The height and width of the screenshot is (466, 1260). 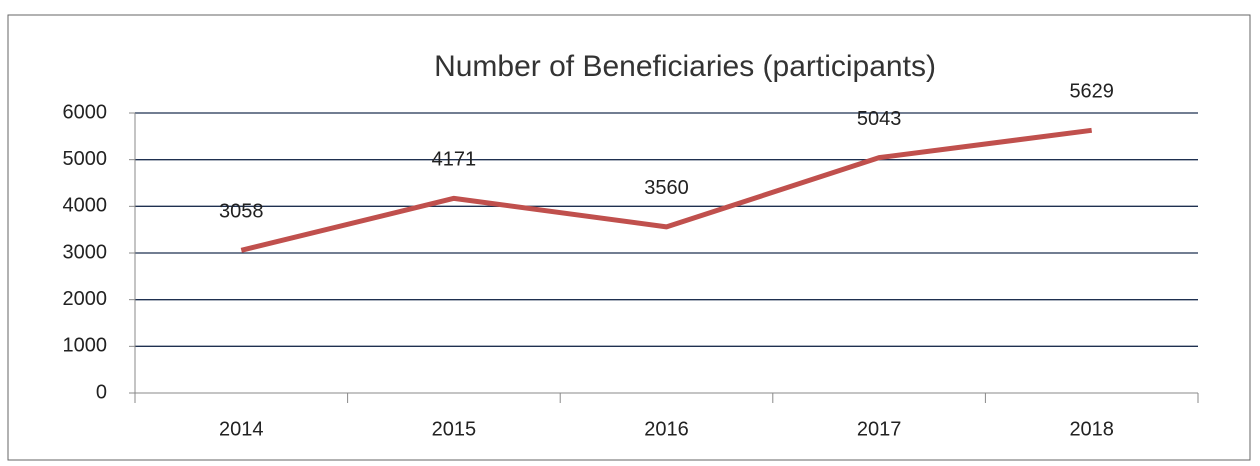 I want to click on y-tick-label: 1000, so click(x=85, y=346).